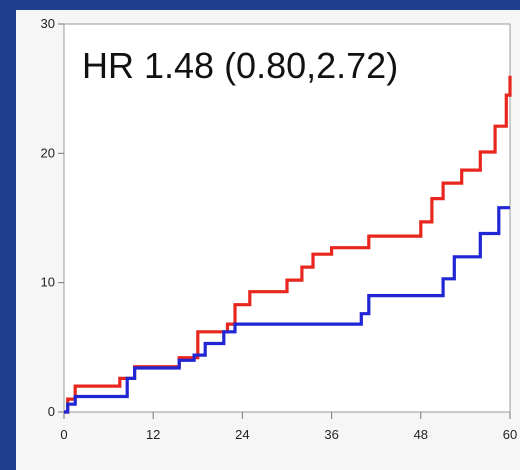 The width and height of the screenshot is (520, 470). I want to click on y-tick-label: 20, so click(48, 152).